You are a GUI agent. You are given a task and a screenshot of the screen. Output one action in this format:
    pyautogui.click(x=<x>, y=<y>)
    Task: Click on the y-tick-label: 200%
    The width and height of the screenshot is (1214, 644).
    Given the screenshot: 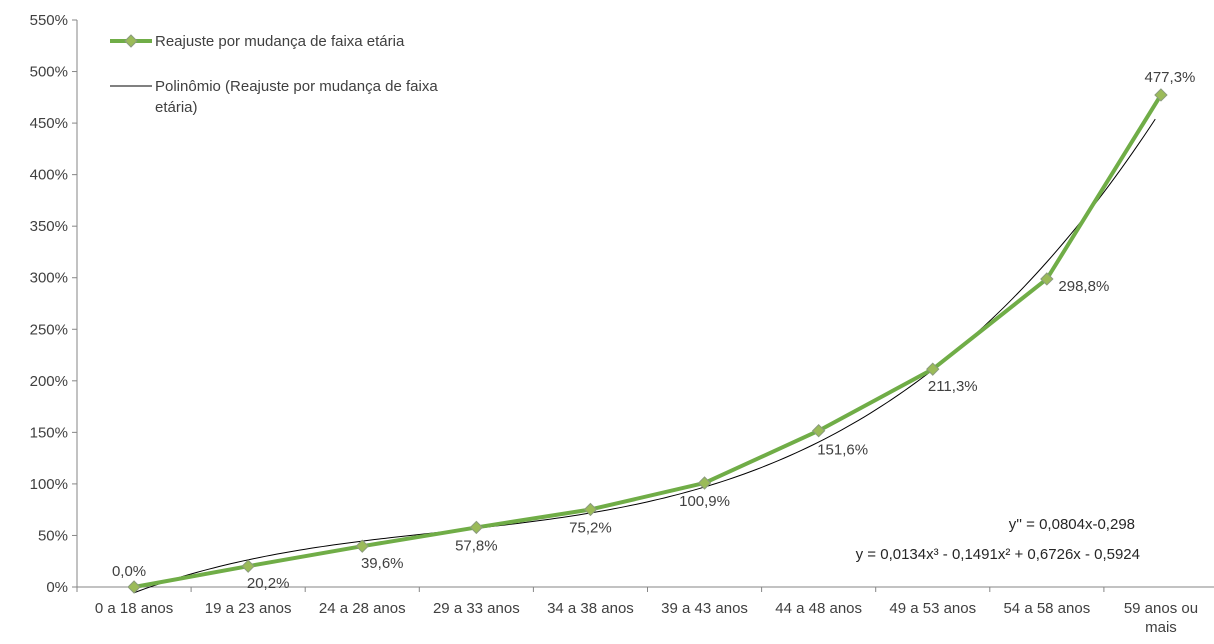 What is the action you would take?
    pyautogui.click(x=49, y=381)
    